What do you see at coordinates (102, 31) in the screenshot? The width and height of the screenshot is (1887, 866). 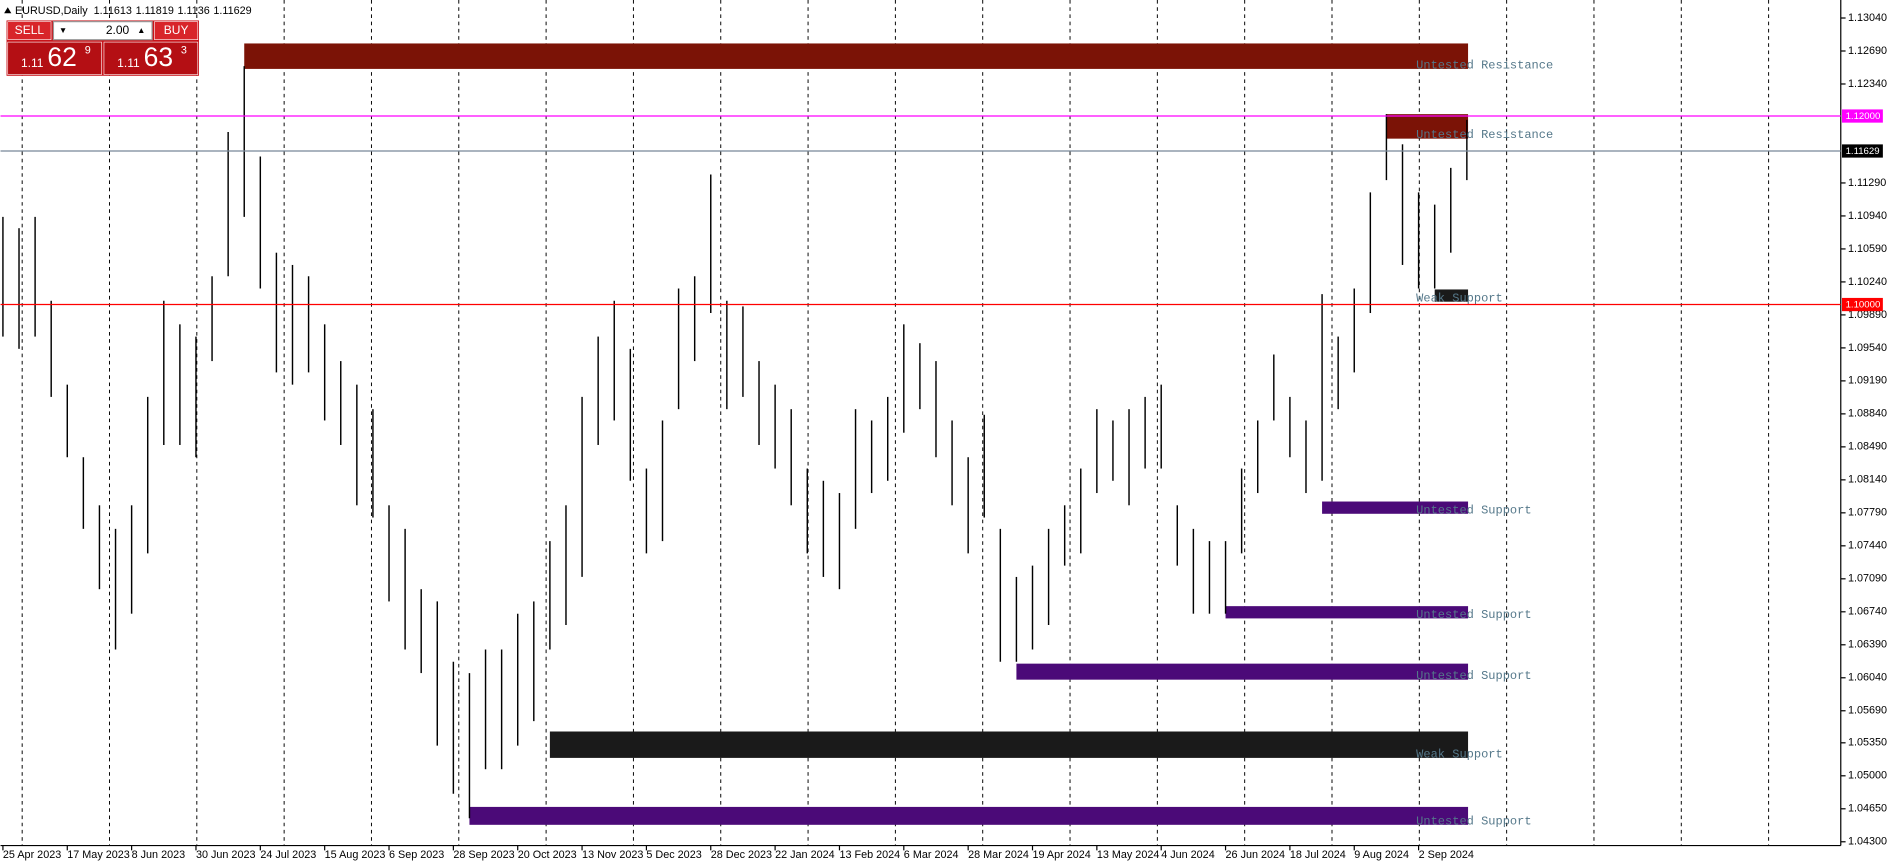 I see `lot-field` at bounding box center [102, 31].